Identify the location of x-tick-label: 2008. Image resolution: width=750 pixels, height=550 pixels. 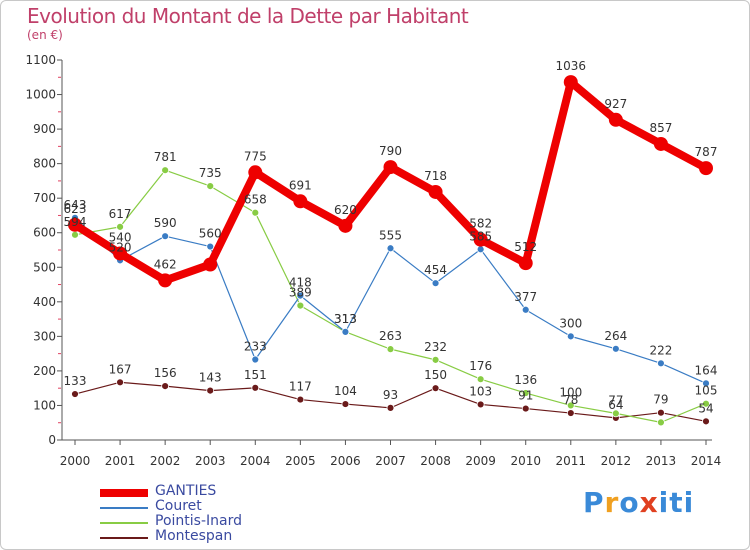
(435, 461).